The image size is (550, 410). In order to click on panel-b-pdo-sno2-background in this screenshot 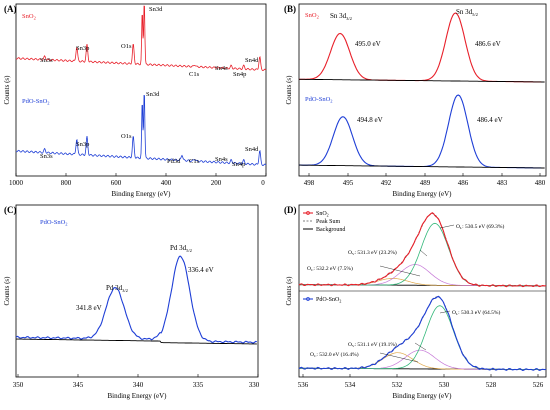, I will do `click(422, 166)`.